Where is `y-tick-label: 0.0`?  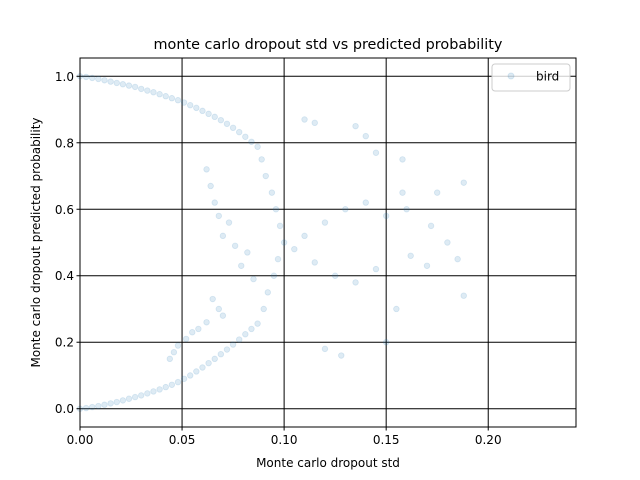 y-tick-label: 0.0 is located at coordinates (64, 409).